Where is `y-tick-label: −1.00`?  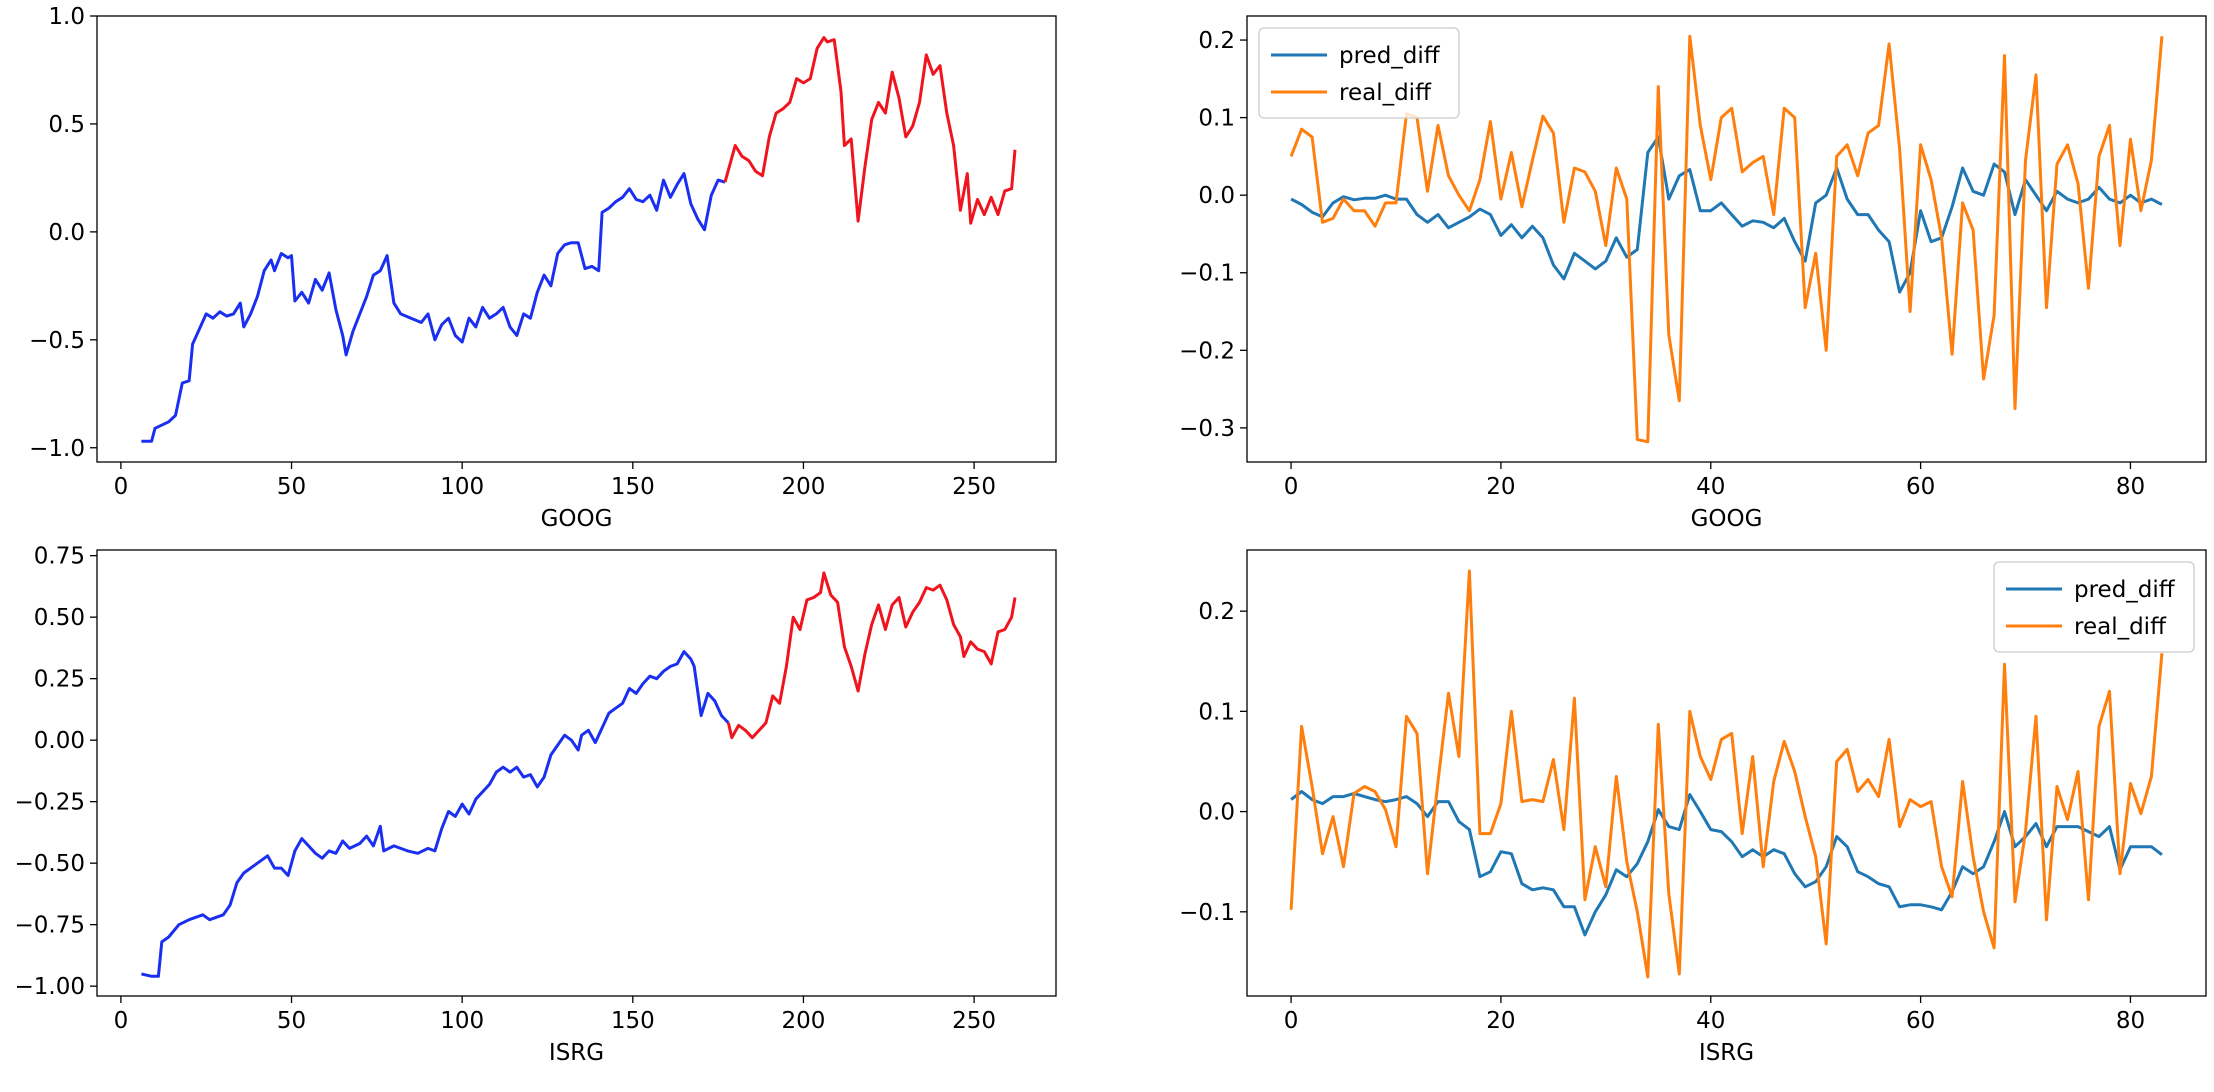 y-tick-label: −1.00 is located at coordinates (50, 987).